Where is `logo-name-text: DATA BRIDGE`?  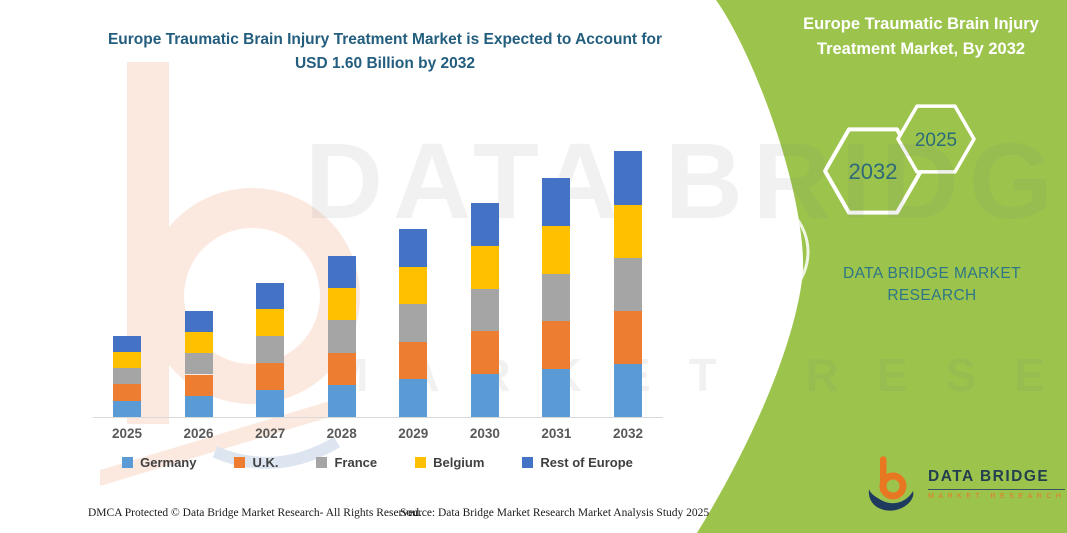 logo-name-text: DATA BRIDGE is located at coordinates (997, 479).